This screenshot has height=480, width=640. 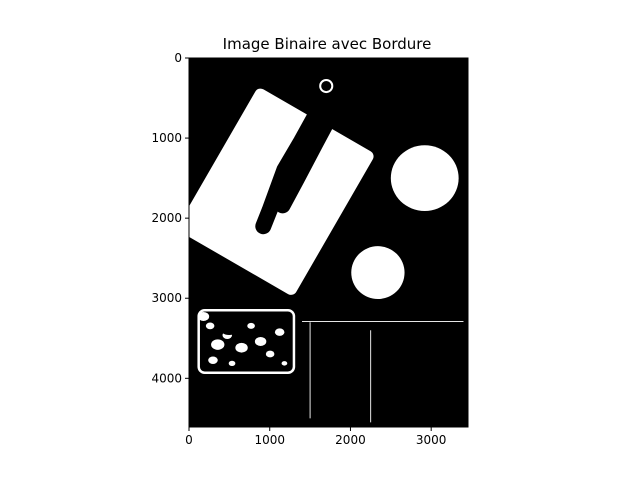 What do you see at coordinates (315, 437) in the screenshot?
I see `x-axis: 0 1000 2000 3000` at bounding box center [315, 437].